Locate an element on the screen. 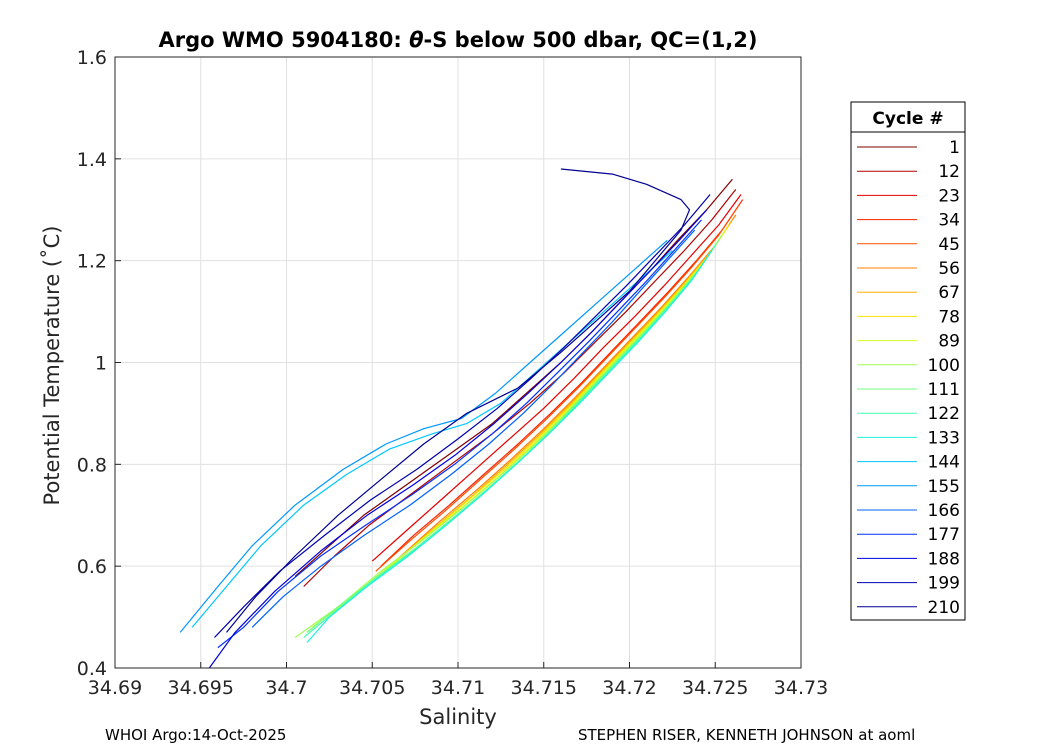 The image size is (1050, 750). x-tick-label: 34.7 is located at coordinates (286, 688).